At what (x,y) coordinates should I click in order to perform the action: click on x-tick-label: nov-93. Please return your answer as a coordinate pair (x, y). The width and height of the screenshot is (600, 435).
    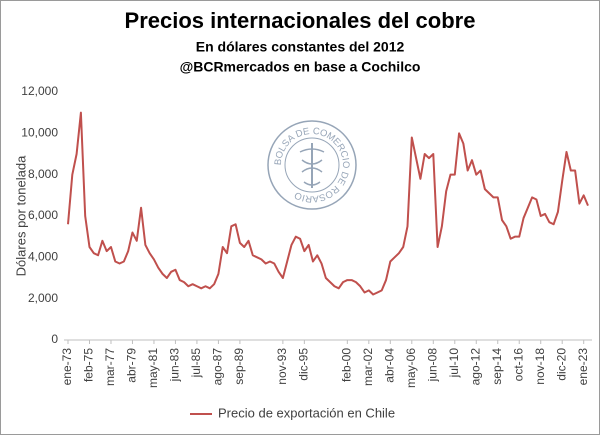
    Looking at the image, I should click on (282, 366).